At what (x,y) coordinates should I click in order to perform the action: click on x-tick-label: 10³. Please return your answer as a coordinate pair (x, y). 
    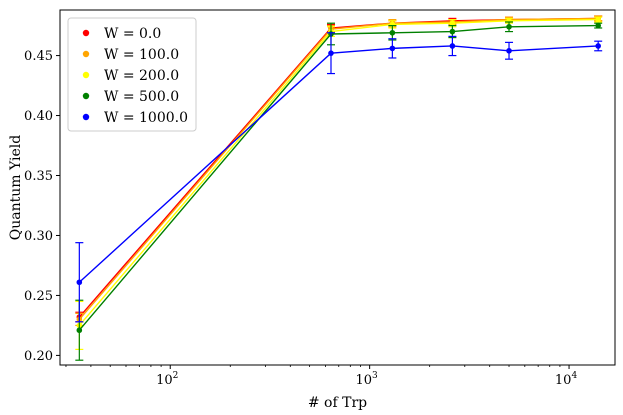
    Looking at the image, I should click on (367, 379).